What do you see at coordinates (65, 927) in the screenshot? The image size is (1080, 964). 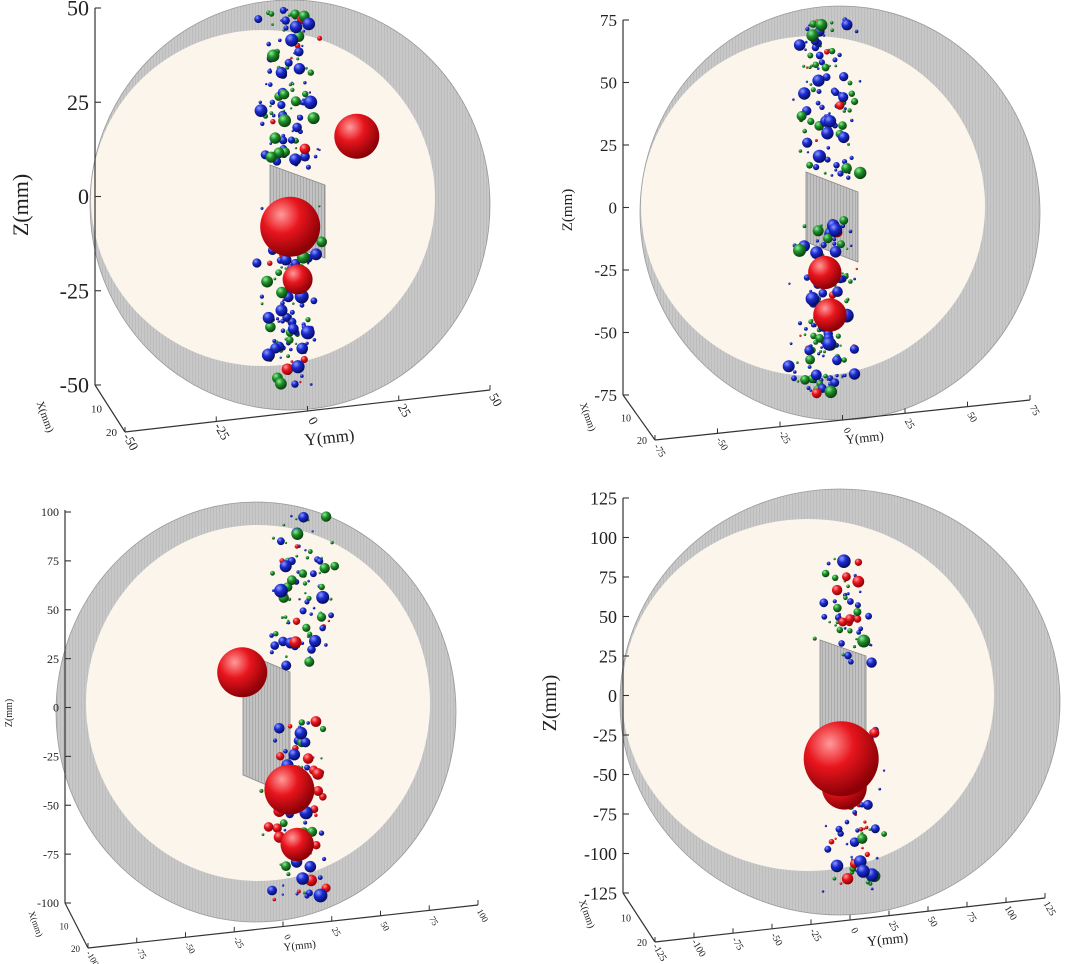 I see `x-tick-label: 10` at bounding box center [65, 927].